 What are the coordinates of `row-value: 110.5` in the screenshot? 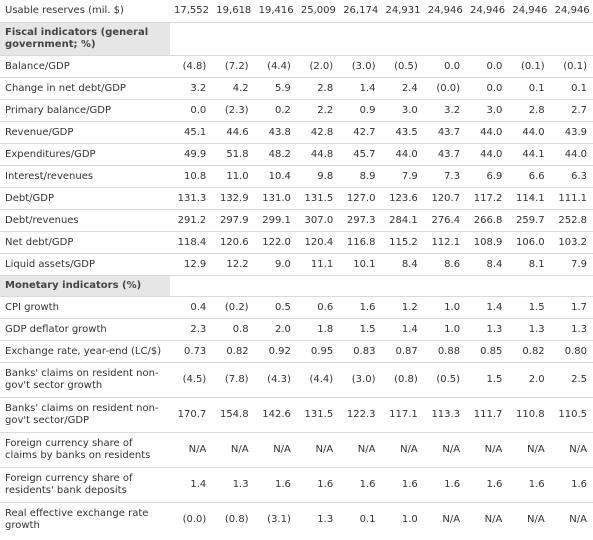 It's located at (571, 415).